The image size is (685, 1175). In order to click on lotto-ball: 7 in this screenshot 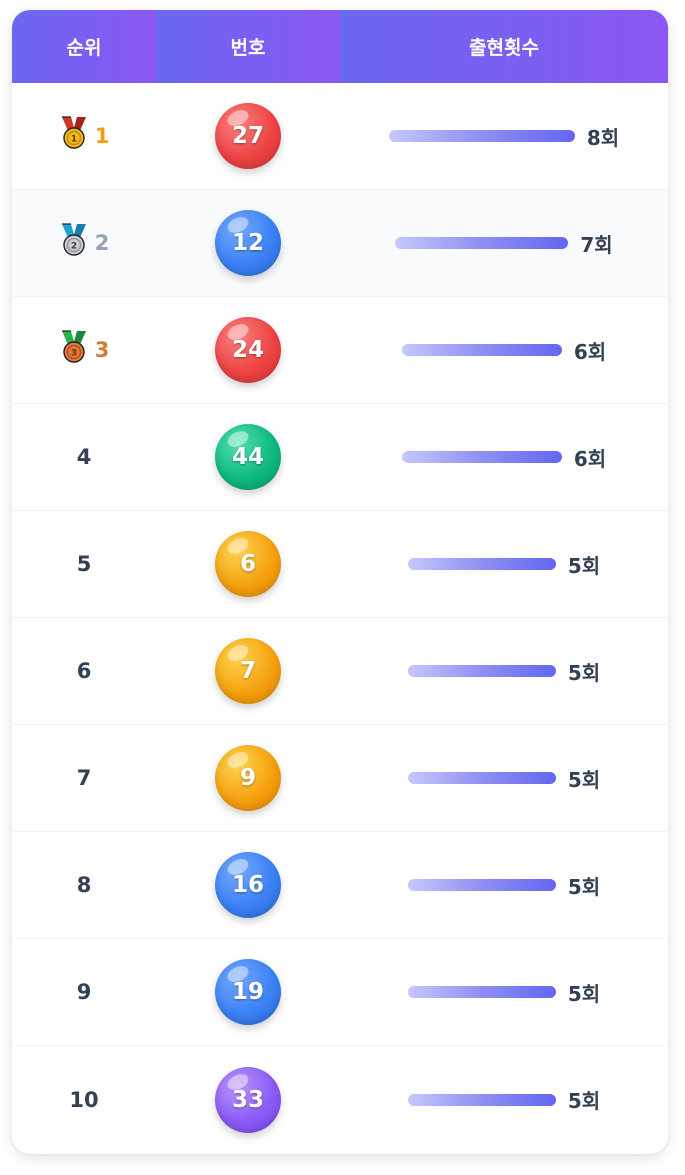, I will do `click(248, 671)`.